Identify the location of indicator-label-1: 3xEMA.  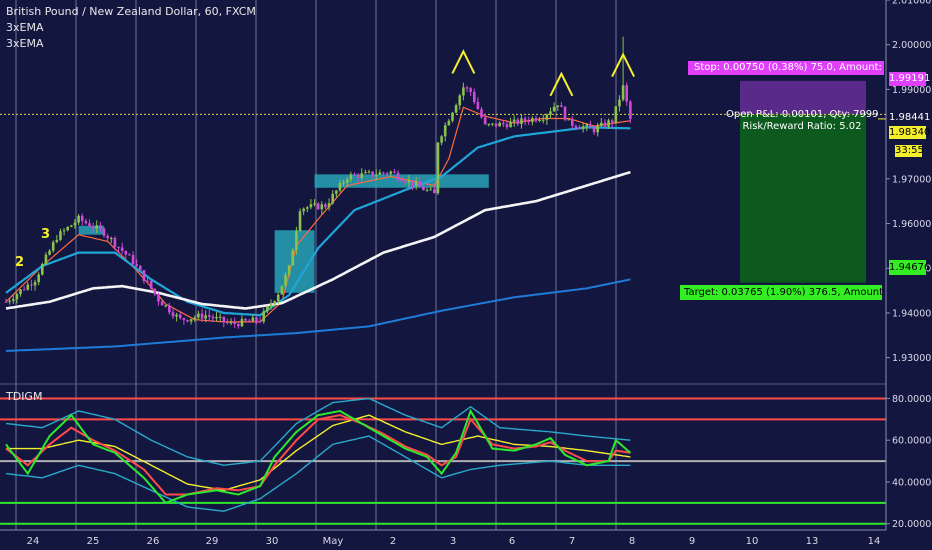
(24, 28).